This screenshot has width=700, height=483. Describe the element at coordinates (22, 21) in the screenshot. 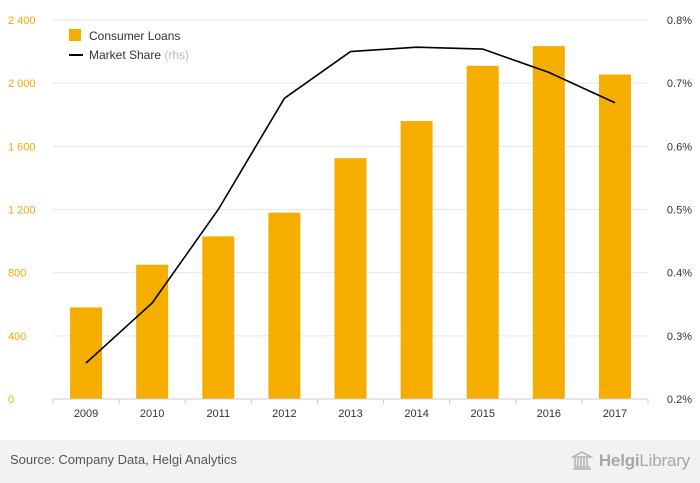

I see `y-tick-label: 2 400` at that location.